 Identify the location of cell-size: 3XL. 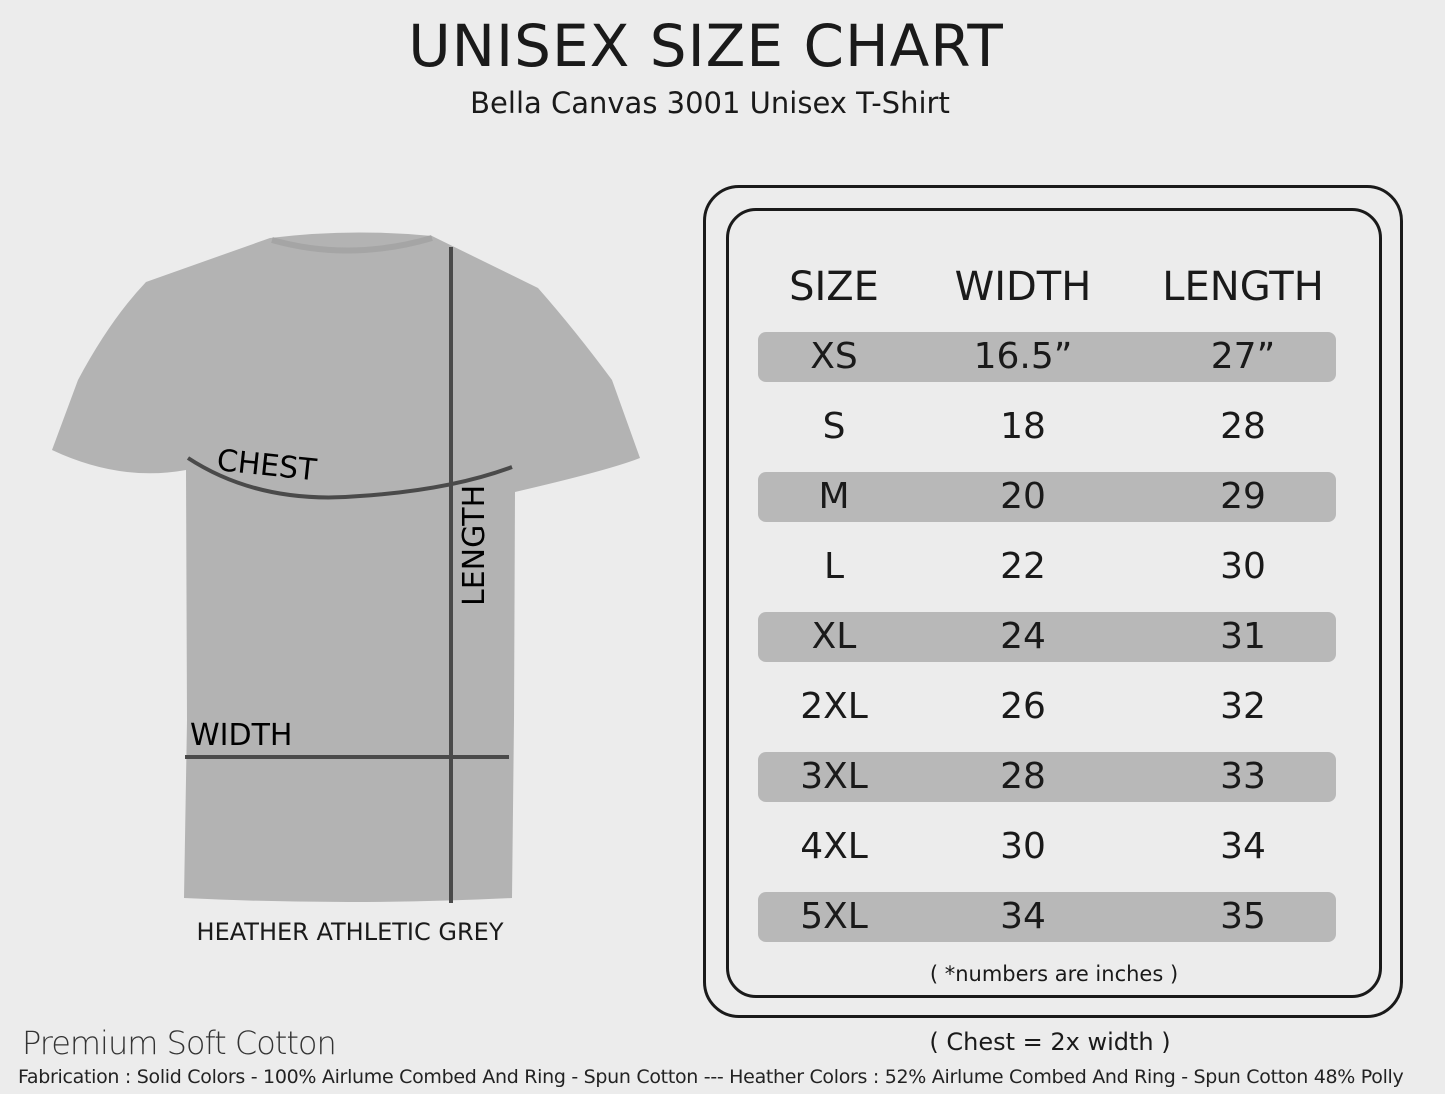
(834, 776).